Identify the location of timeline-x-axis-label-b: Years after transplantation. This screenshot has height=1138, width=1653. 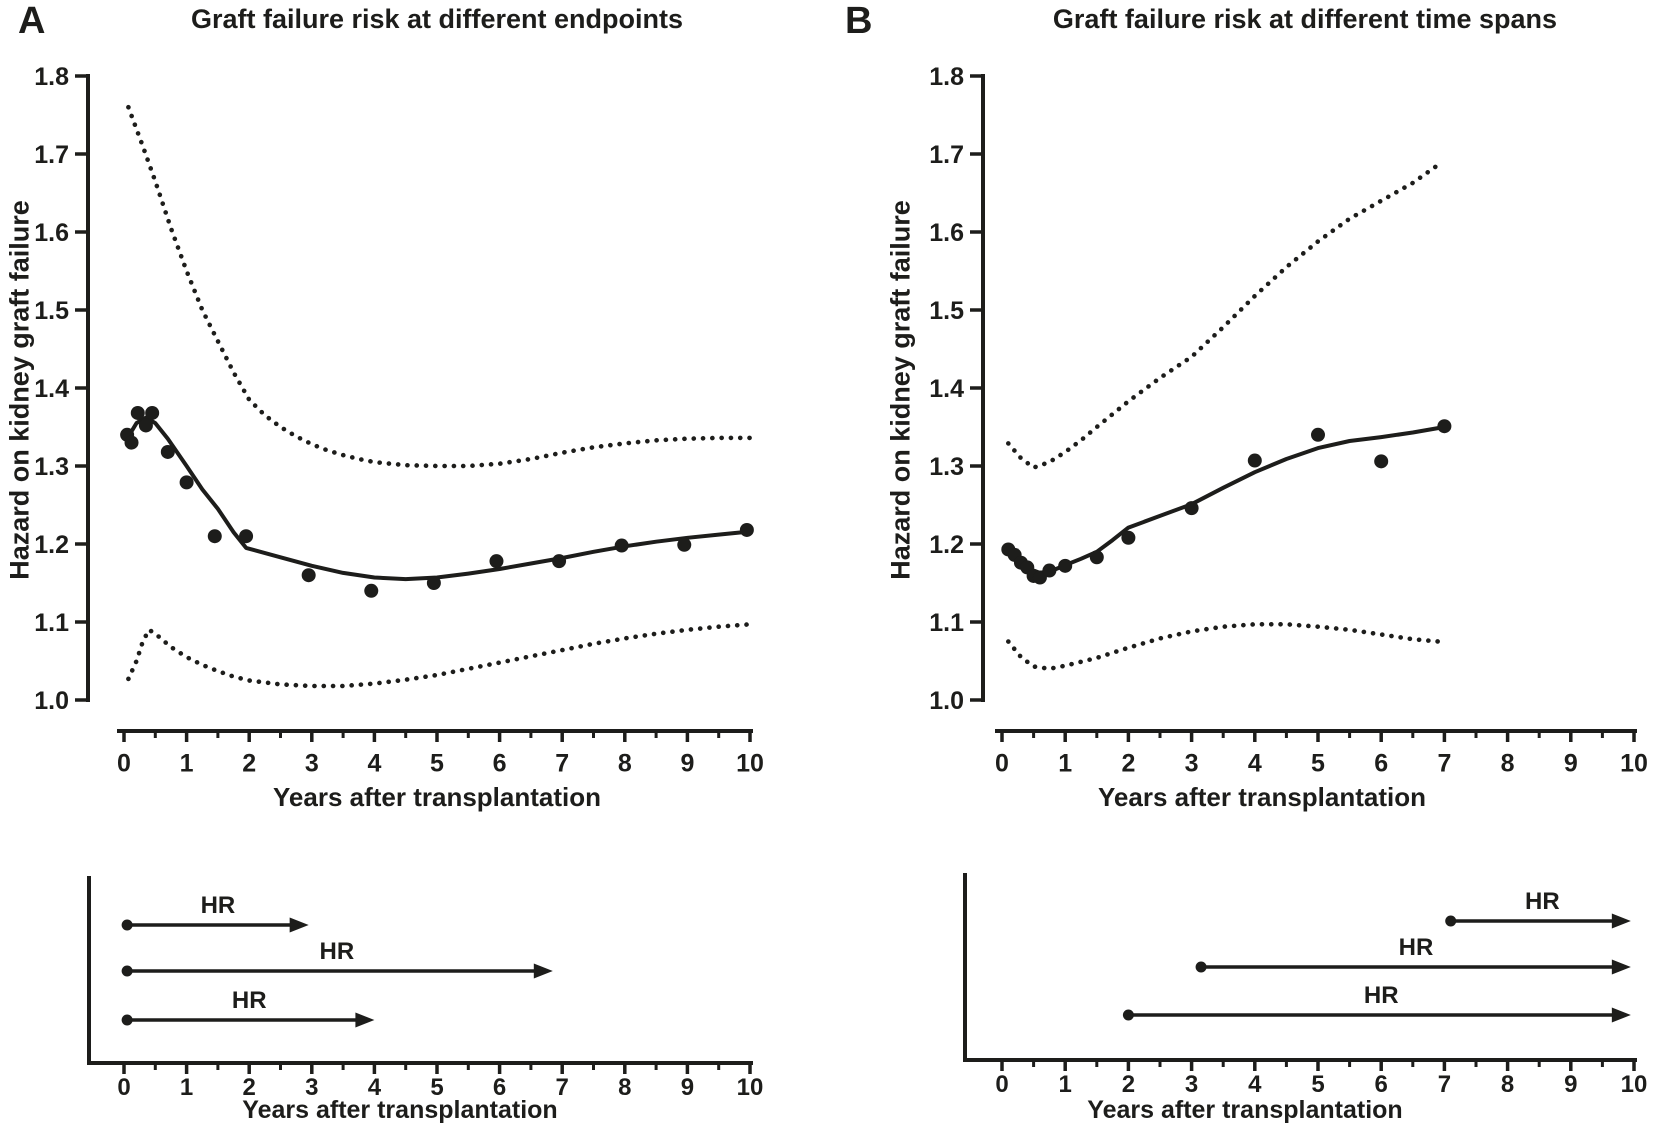
(1245, 1110).